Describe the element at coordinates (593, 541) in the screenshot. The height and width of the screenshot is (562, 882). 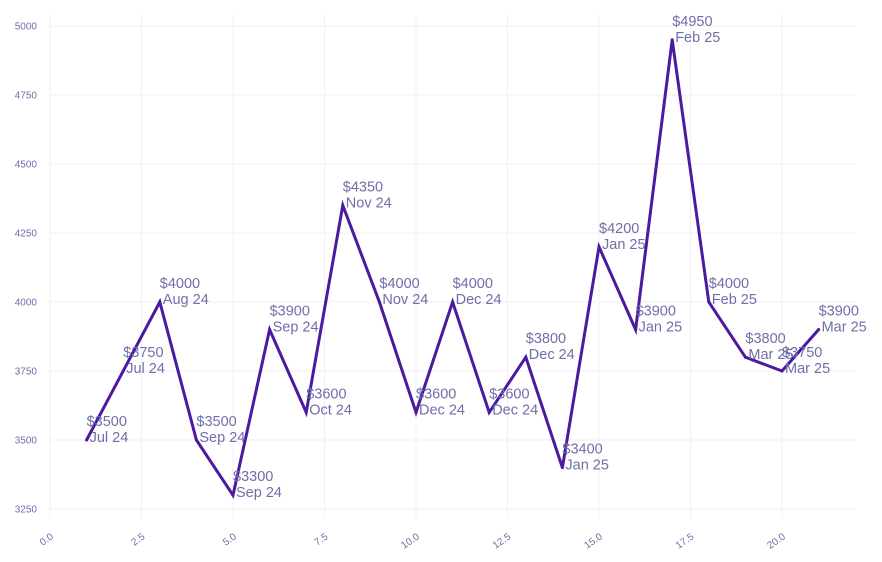
I see `x-tick-label: 15.0` at that location.